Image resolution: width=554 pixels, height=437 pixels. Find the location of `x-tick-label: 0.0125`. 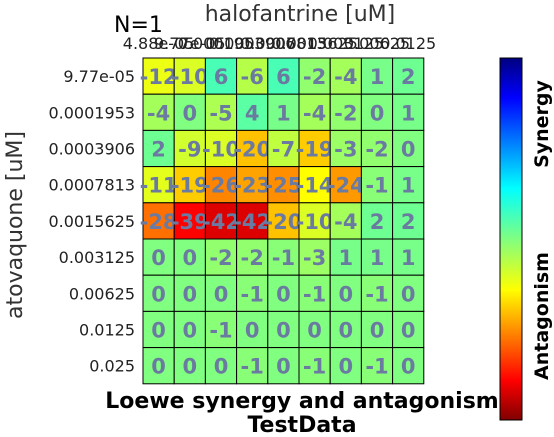

x-tick-label: 0.0125 is located at coordinates (408, 43).